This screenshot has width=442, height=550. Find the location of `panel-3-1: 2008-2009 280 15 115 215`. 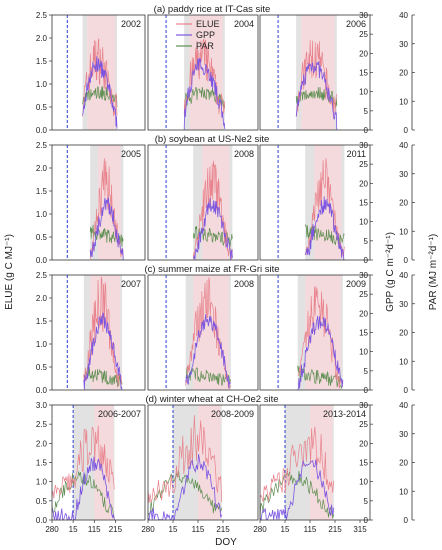

panel-3-1: 2008-2009 280 15 115 215 is located at coordinates (200, 469).